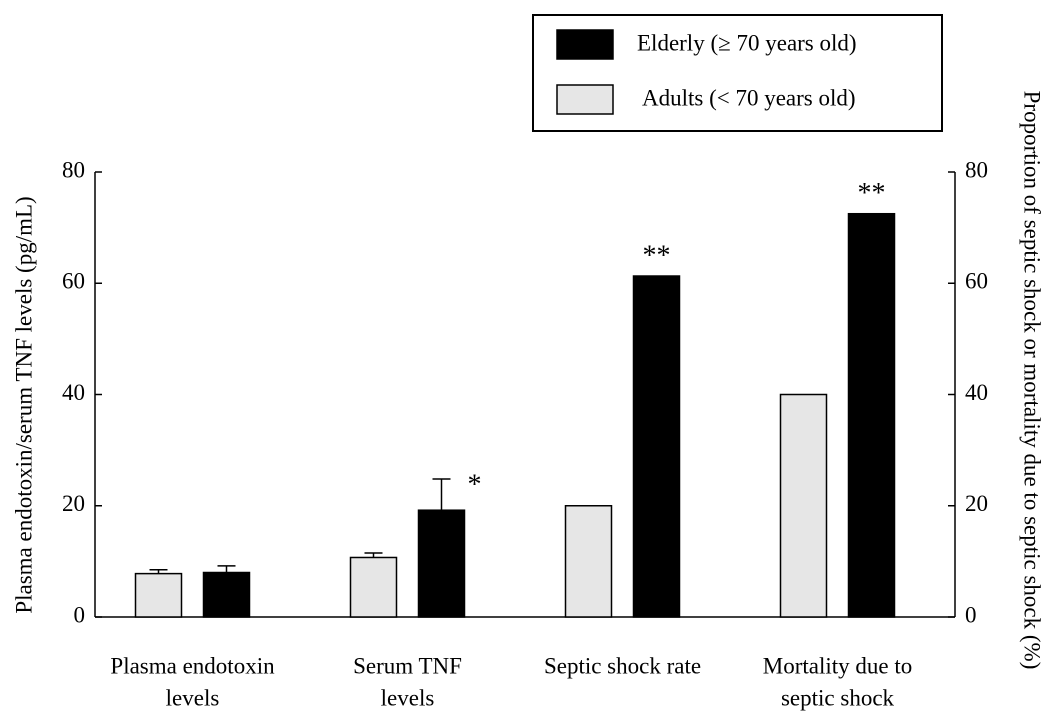 Image resolution: width=1045 pixels, height=719 pixels. Describe the element at coordinates (622, 665) in the screenshot. I see `x-tick-label: Septic shock rate` at that location.